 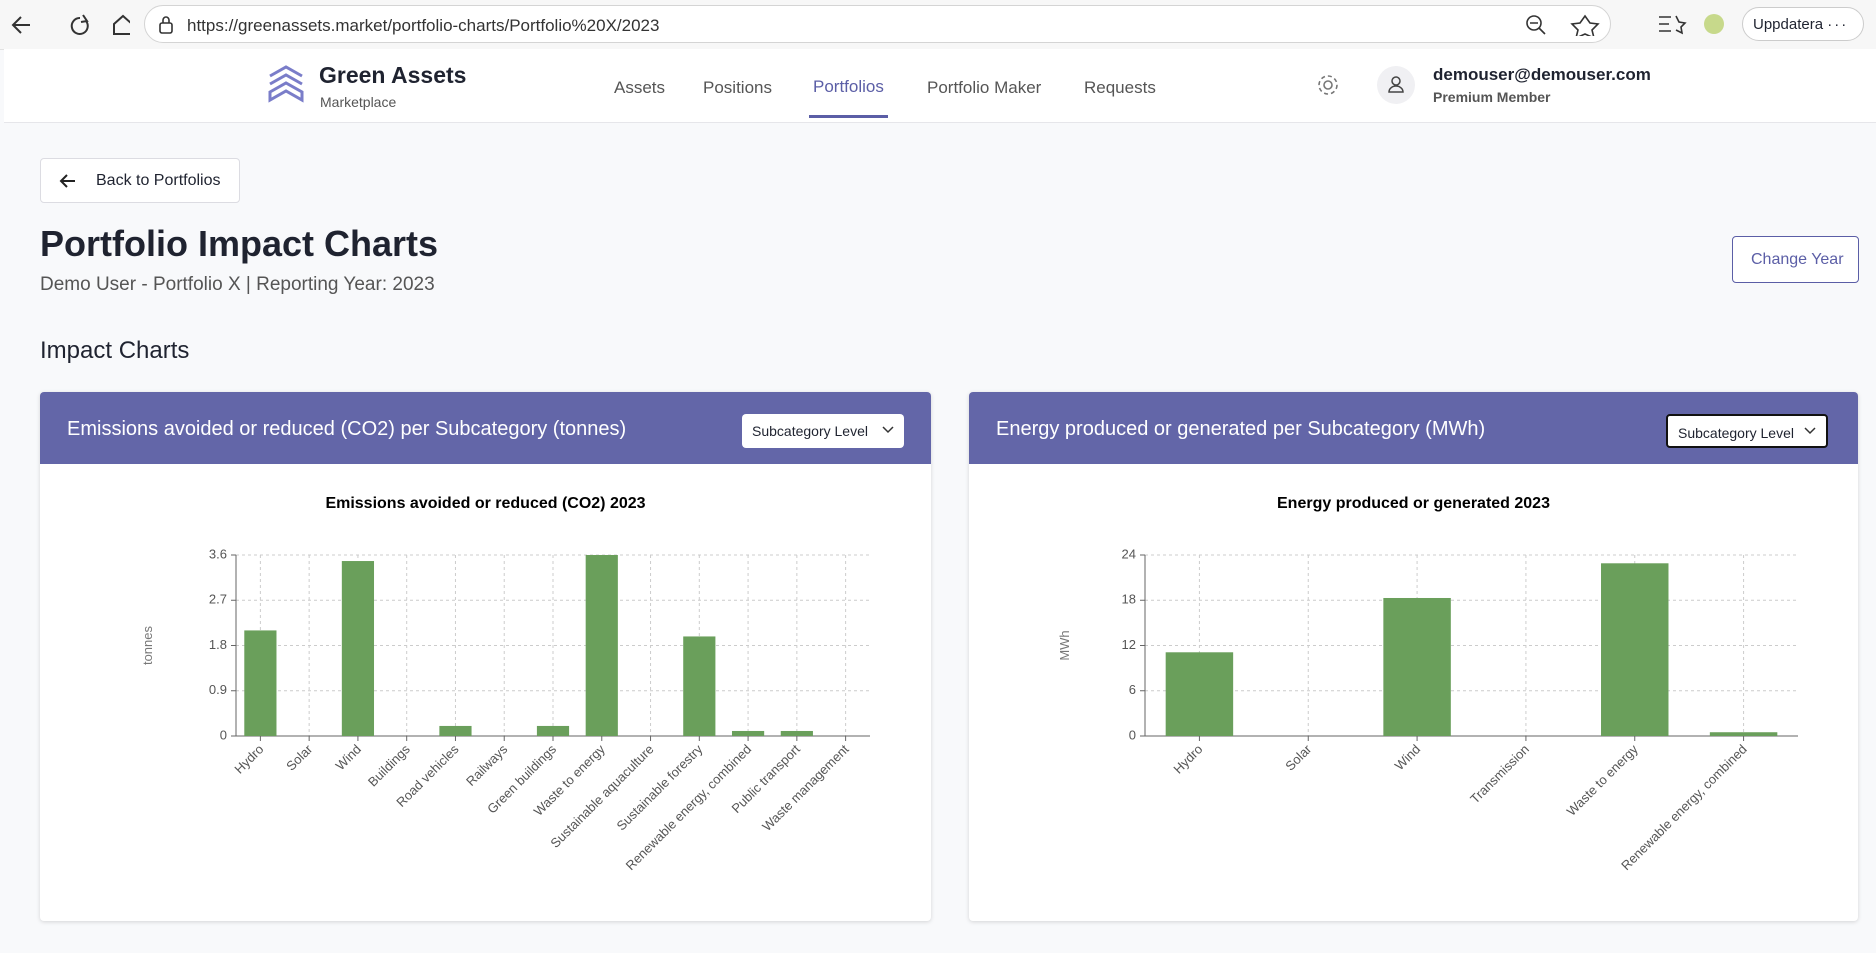 What do you see at coordinates (487, 765) in the screenshot?
I see `x-tick-label: Railways` at bounding box center [487, 765].